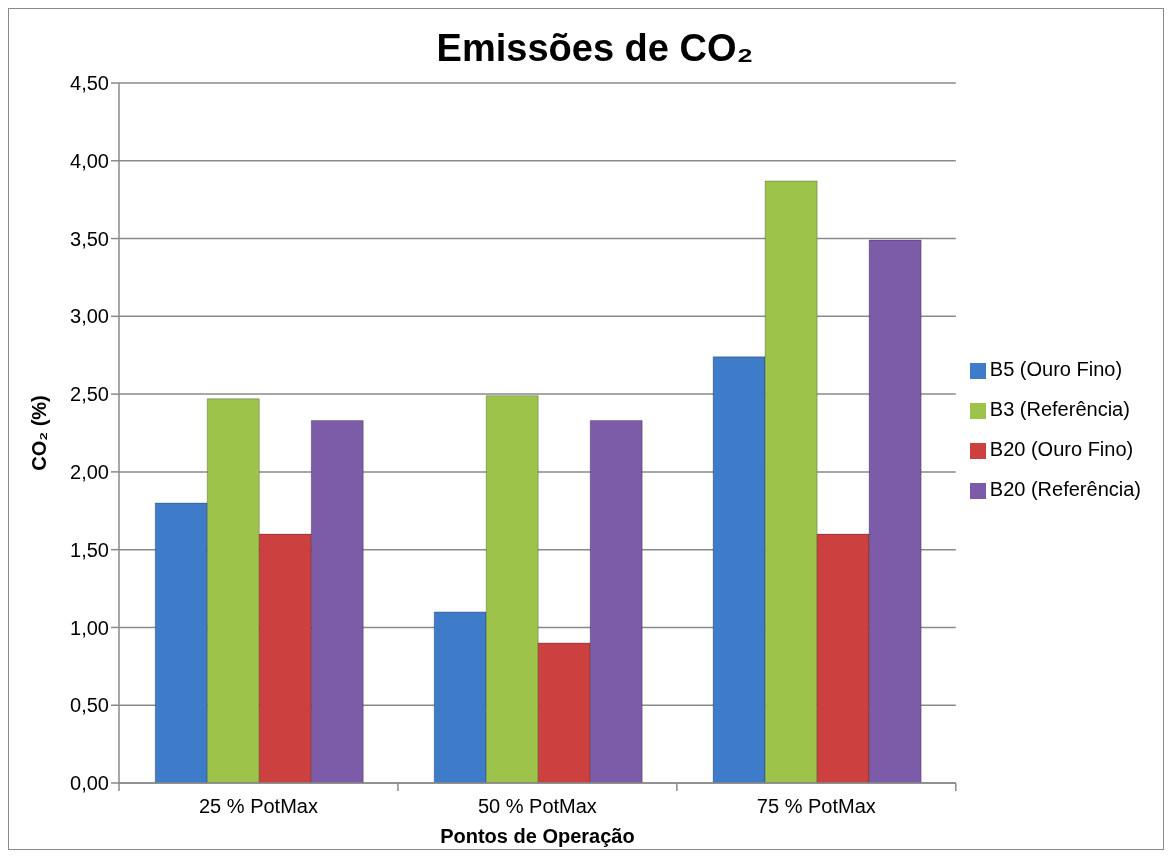 The image size is (1172, 858). Describe the element at coordinates (89, 394) in the screenshot. I see `y-tick-label: 2,50` at that location.